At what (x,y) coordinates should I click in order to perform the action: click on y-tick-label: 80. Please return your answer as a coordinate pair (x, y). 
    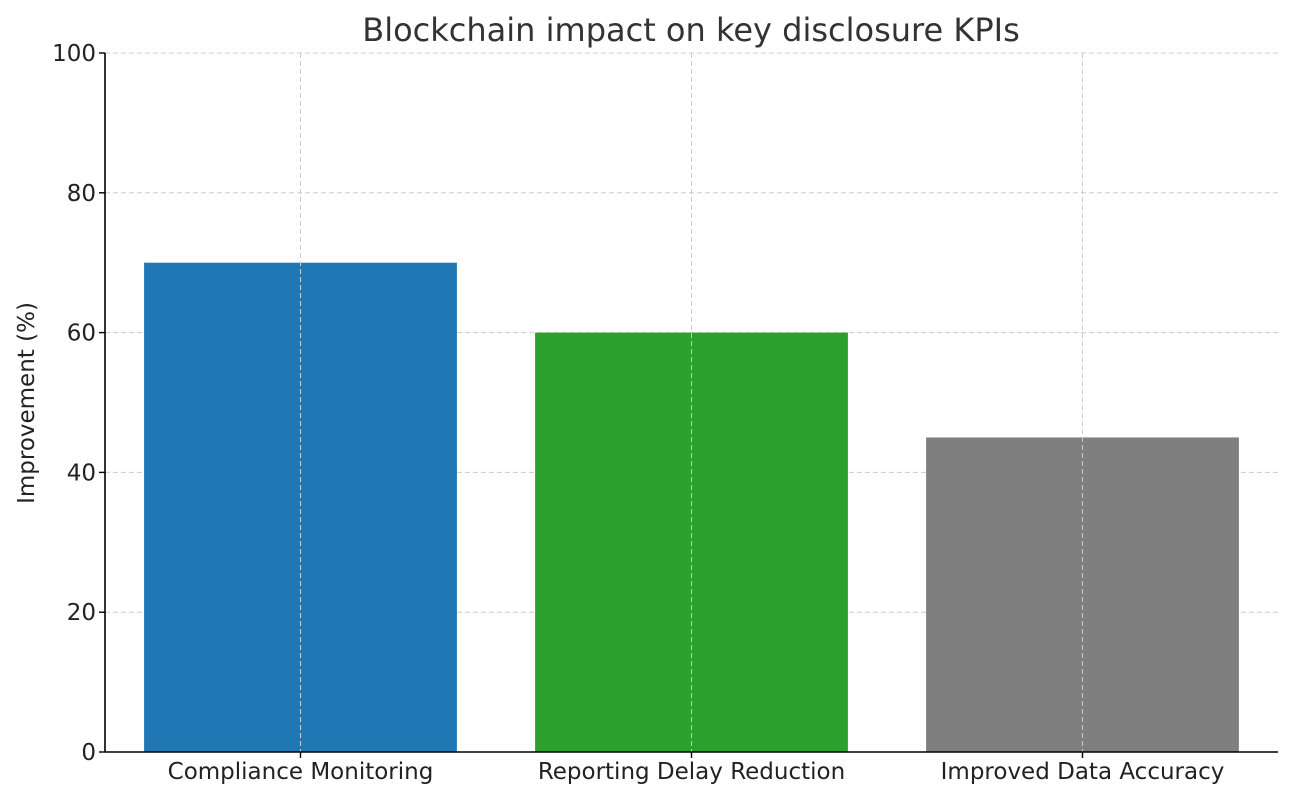
    Looking at the image, I should click on (81, 194).